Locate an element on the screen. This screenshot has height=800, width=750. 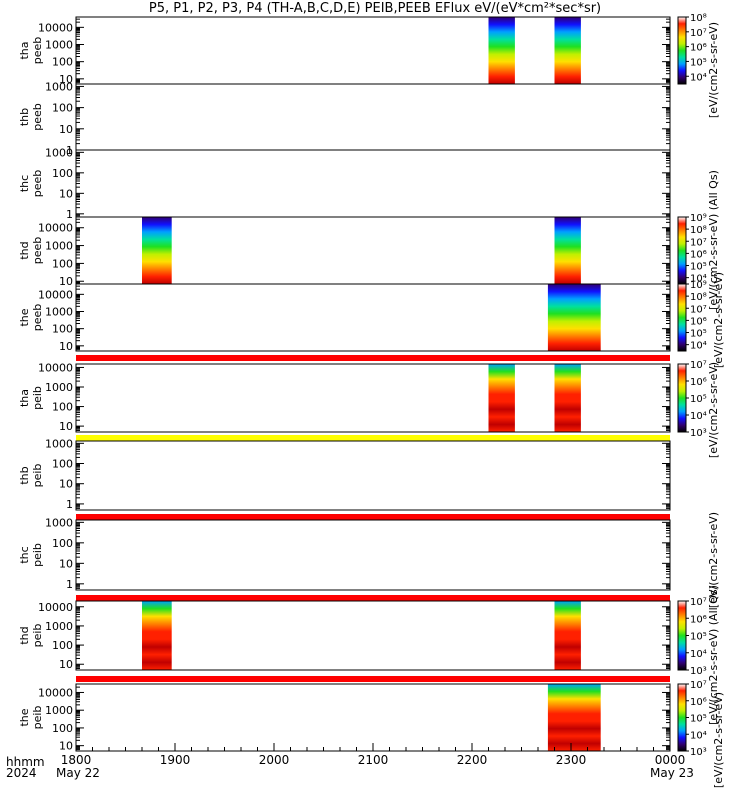
y-tick-label-the-peeb-3: 10000 is located at coordinates (55, 294).